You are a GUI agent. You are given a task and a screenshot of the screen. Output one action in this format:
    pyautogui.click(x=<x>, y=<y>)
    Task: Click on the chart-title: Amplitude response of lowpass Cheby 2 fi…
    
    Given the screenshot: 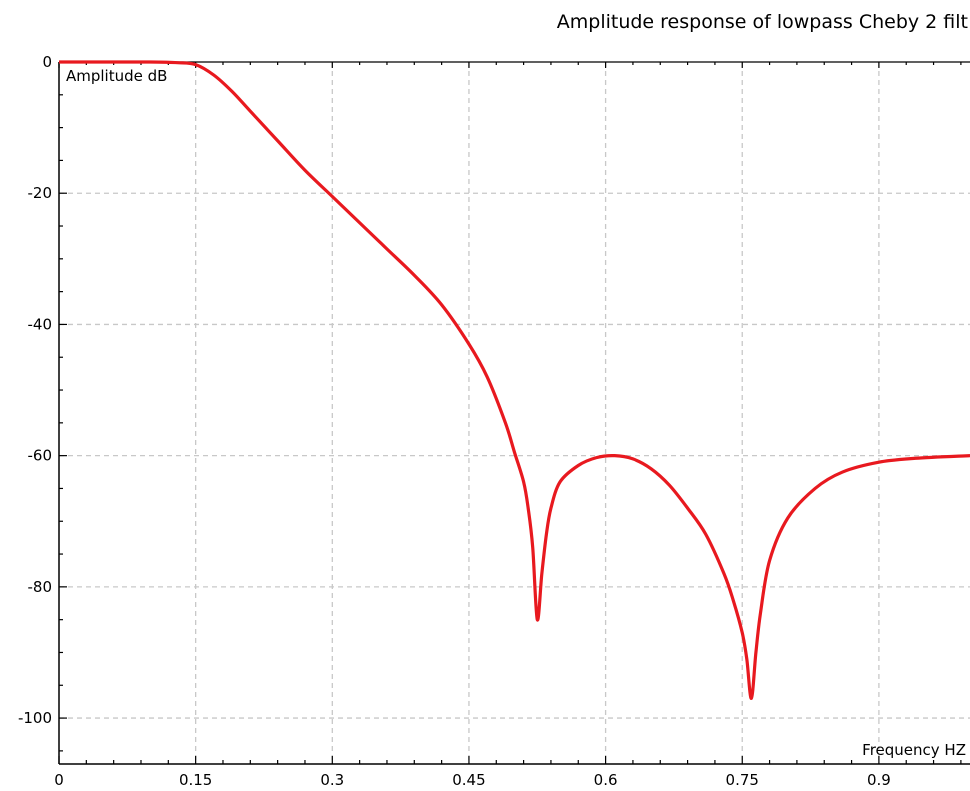 What is the action you would take?
    pyautogui.click(x=762, y=22)
    